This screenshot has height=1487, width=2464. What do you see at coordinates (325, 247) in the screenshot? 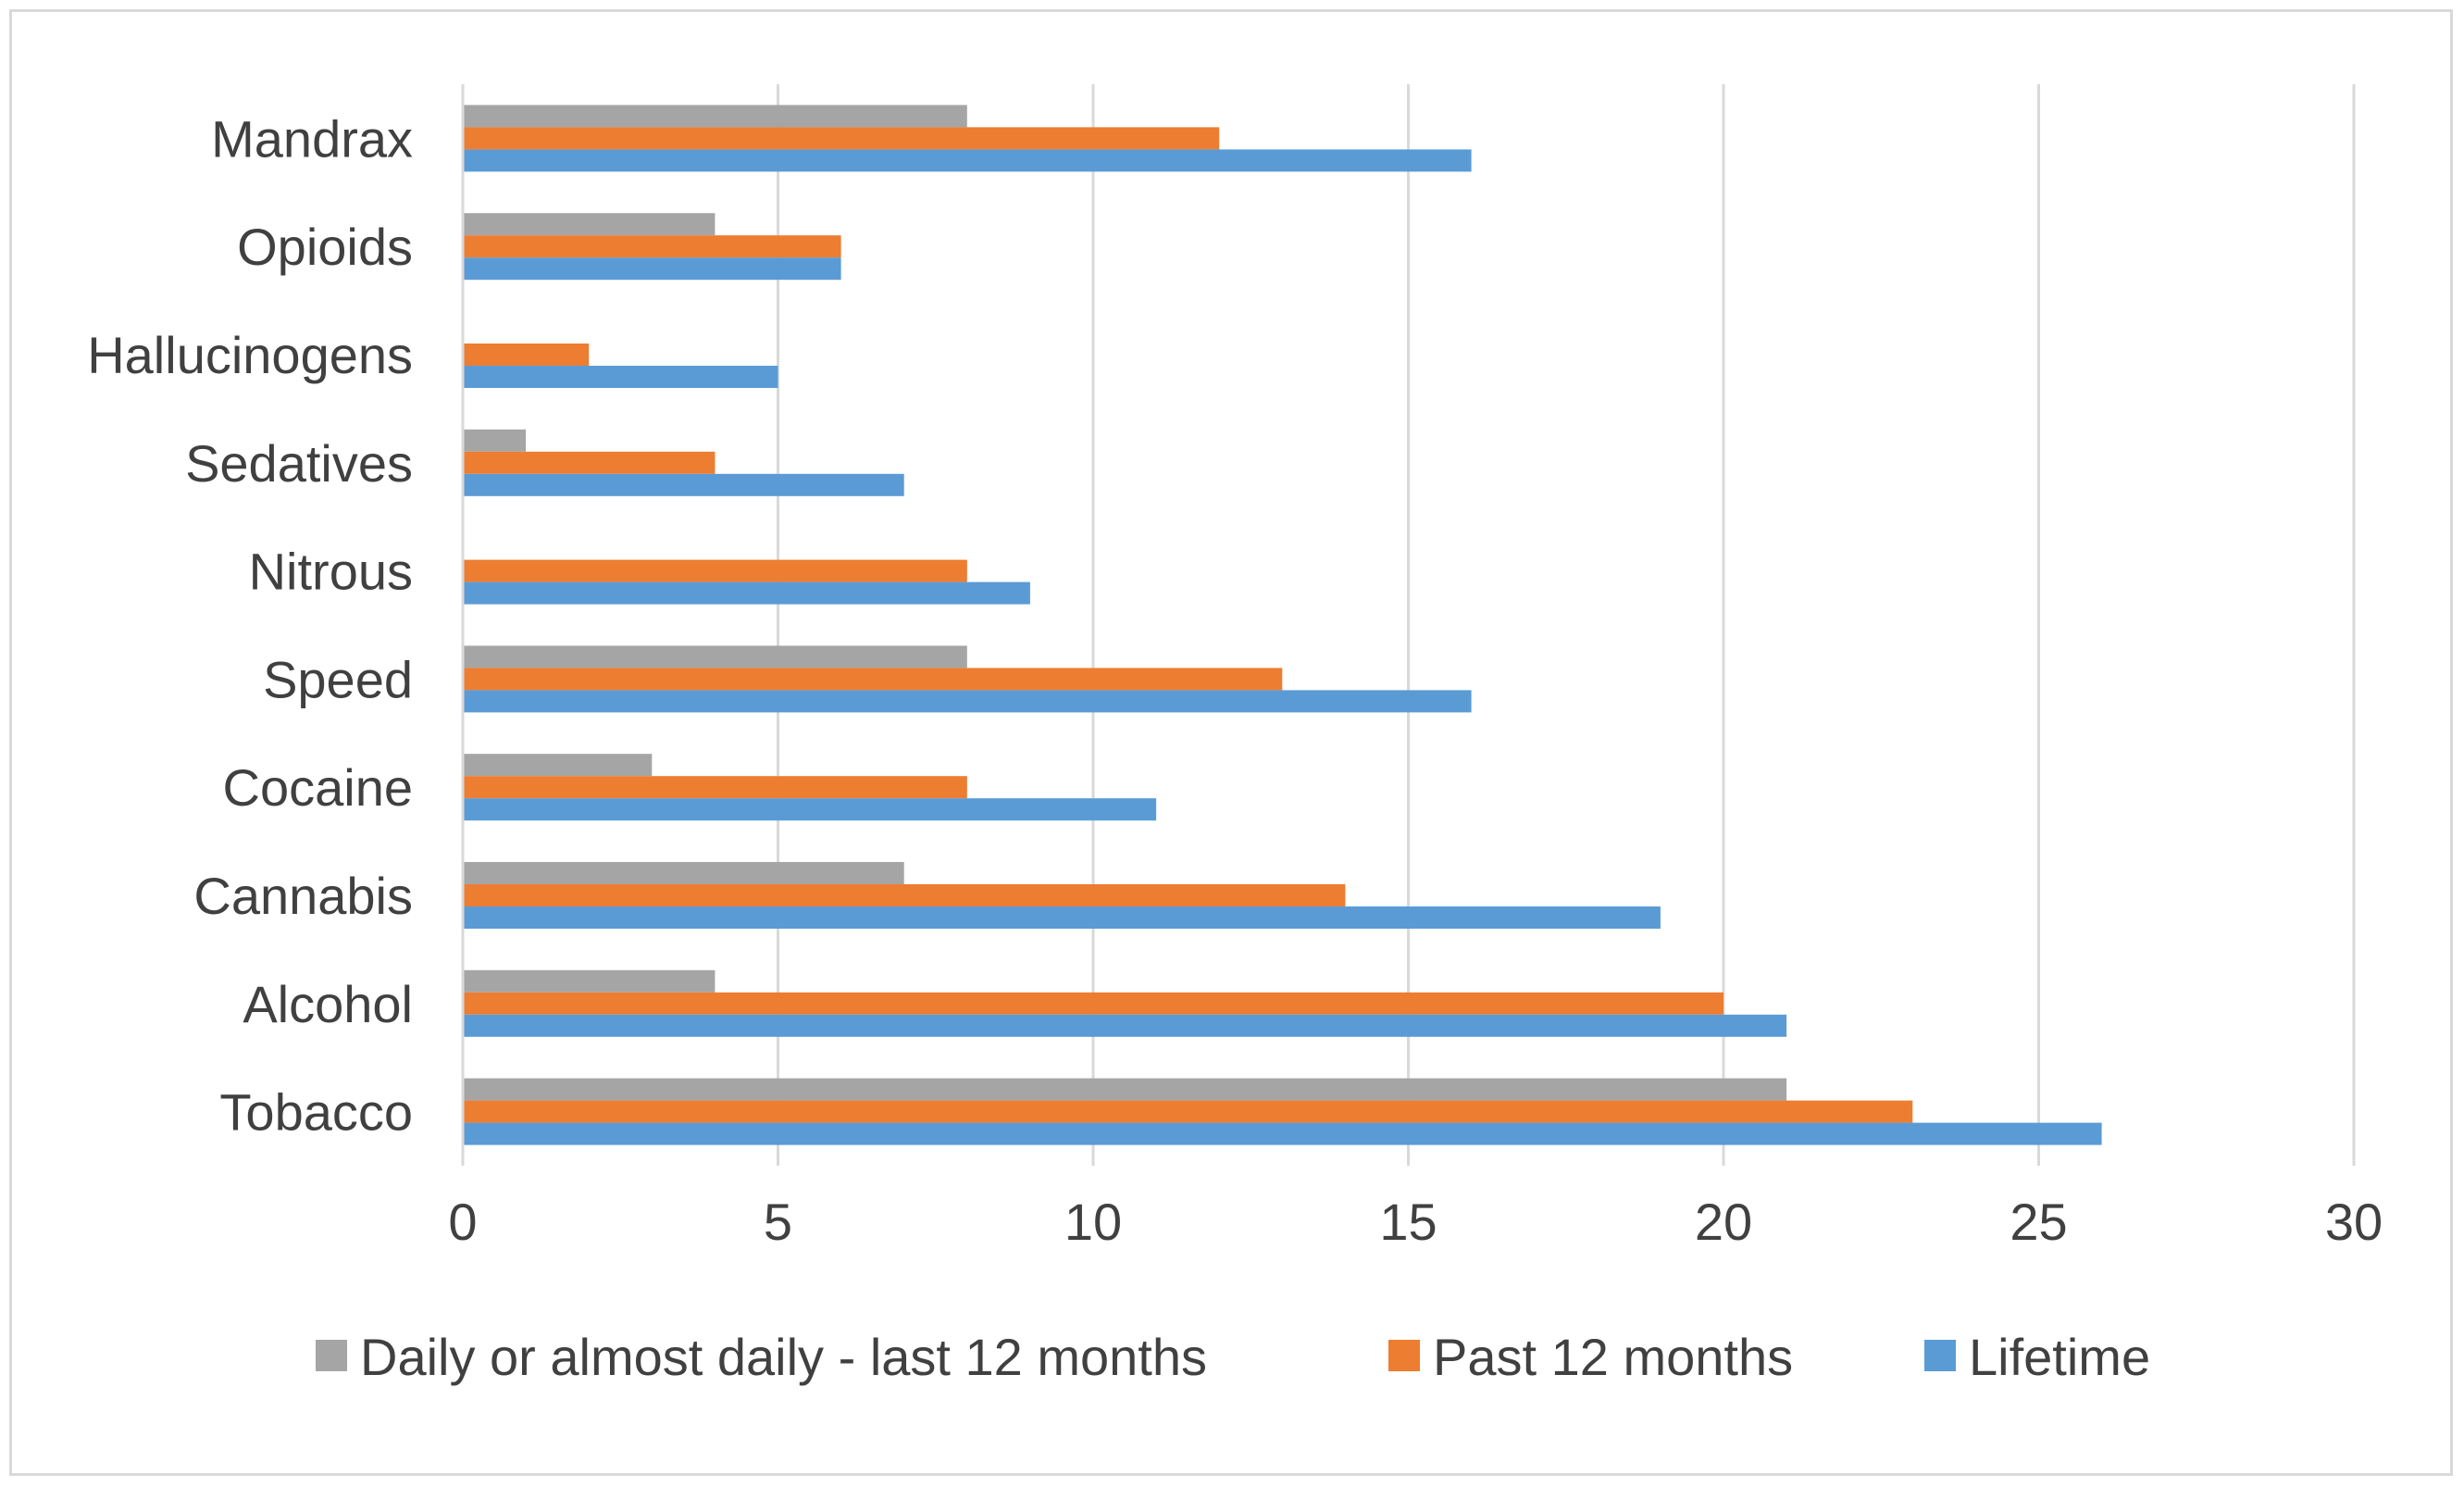
I see `category-label-opioids: Opioids` at bounding box center [325, 247].